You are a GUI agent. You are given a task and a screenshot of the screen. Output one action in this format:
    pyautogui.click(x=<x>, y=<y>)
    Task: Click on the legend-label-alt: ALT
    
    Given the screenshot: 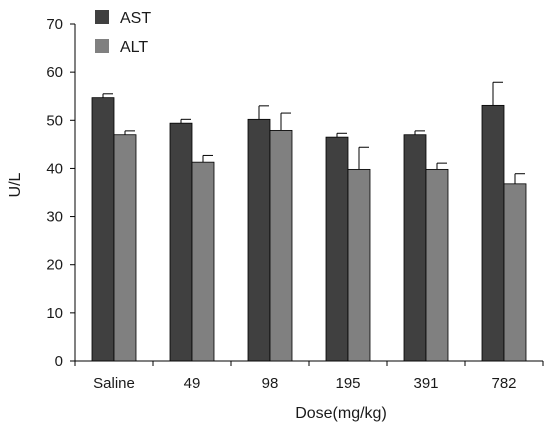 What is the action you would take?
    pyautogui.click(x=134, y=47)
    